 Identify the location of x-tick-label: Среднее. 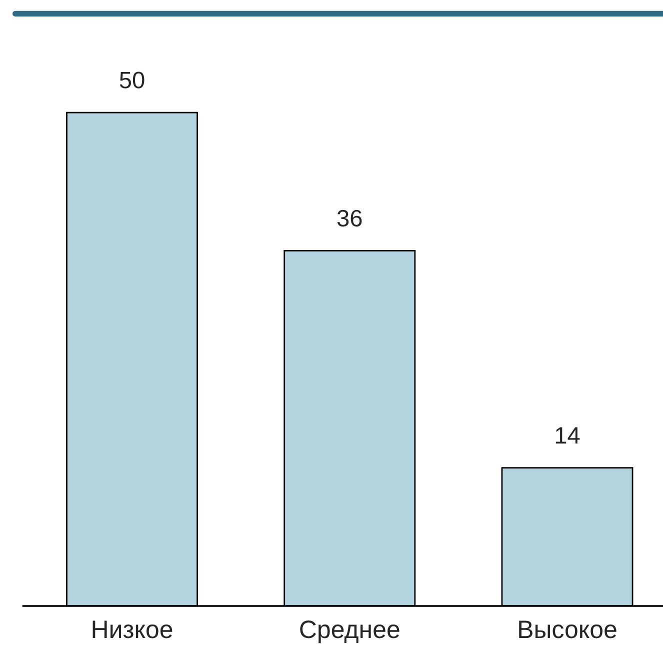
(350, 632).